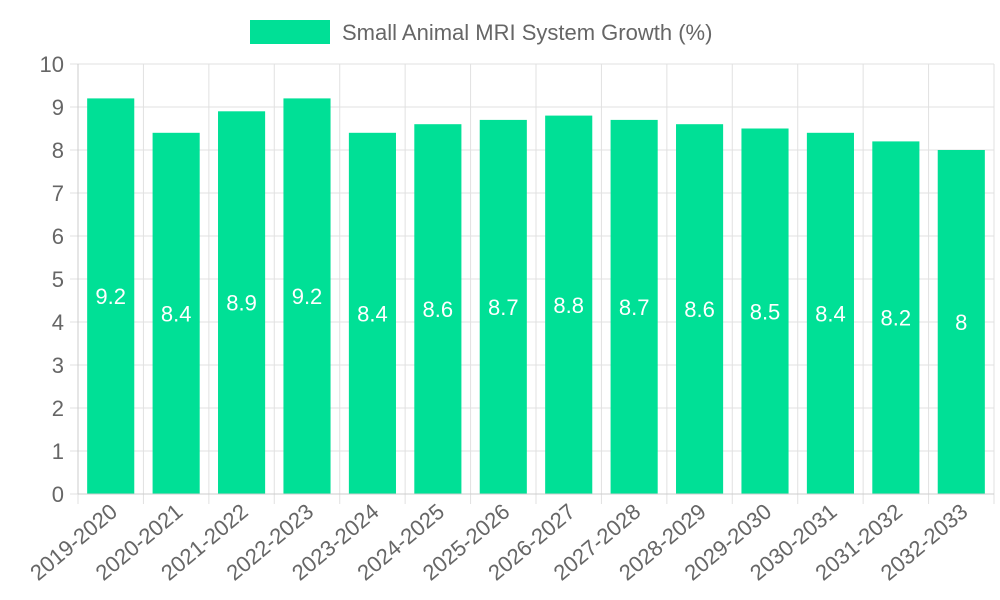 The width and height of the screenshot is (1000, 600). I want to click on data-label: 8.8, so click(568, 305).